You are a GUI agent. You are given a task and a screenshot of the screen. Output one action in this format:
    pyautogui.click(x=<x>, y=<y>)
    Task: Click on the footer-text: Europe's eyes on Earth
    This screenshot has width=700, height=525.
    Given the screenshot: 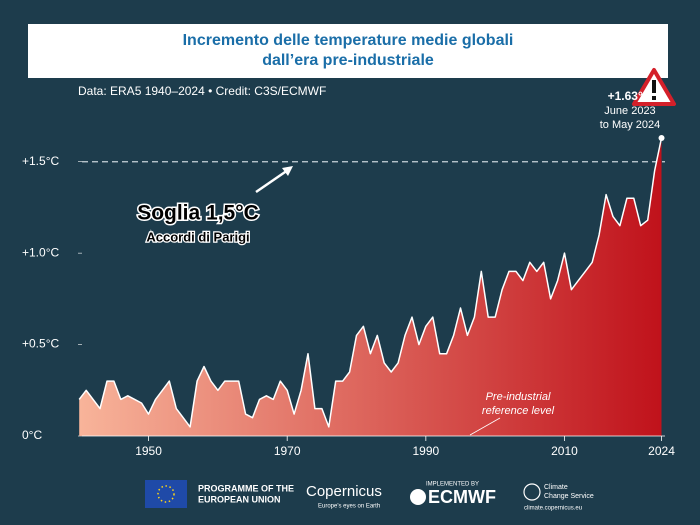 What is the action you would take?
    pyautogui.click(x=349, y=507)
    